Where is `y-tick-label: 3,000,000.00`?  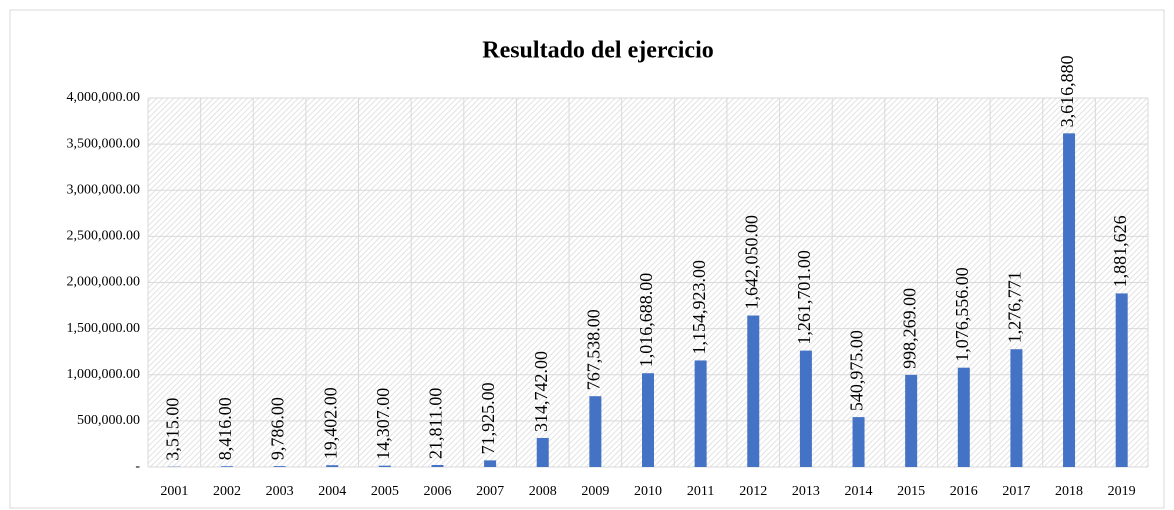 y-tick-label: 3,000,000.00 is located at coordinates (104, 189).